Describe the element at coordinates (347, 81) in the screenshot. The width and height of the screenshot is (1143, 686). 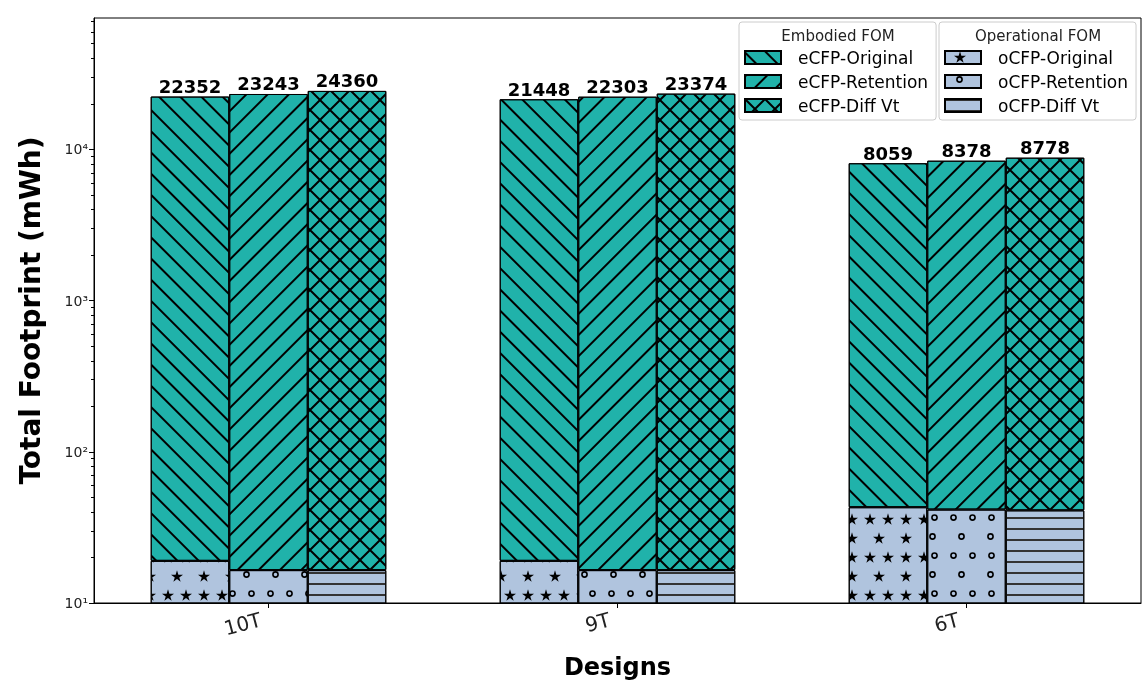
I see `data-label: 24360` at that location.